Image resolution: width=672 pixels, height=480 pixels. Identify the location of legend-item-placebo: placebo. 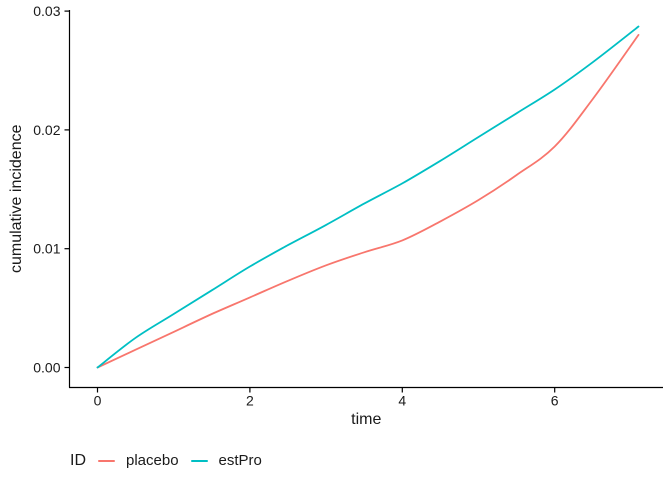
(138, 461).